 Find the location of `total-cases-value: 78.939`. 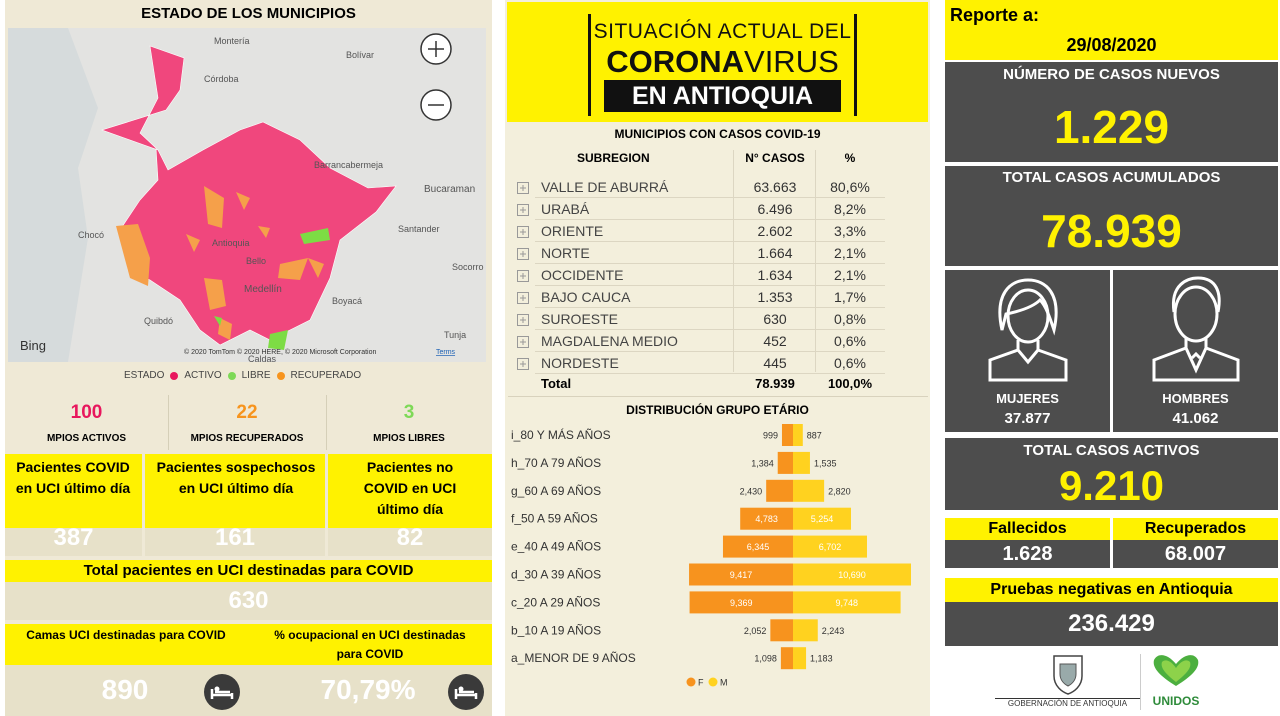

total-cases-value: 78.939 is located at coordinates (1111, 231).